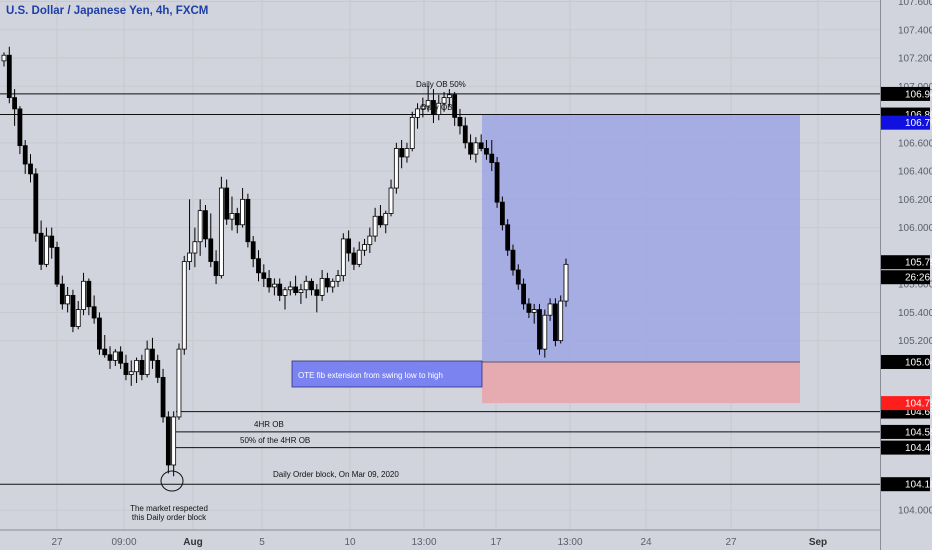 The width and height of the screenshot is (932, 550). Describe the element at coordinates (880, 275) in the screenshot. I see `axis-separator` at that location.